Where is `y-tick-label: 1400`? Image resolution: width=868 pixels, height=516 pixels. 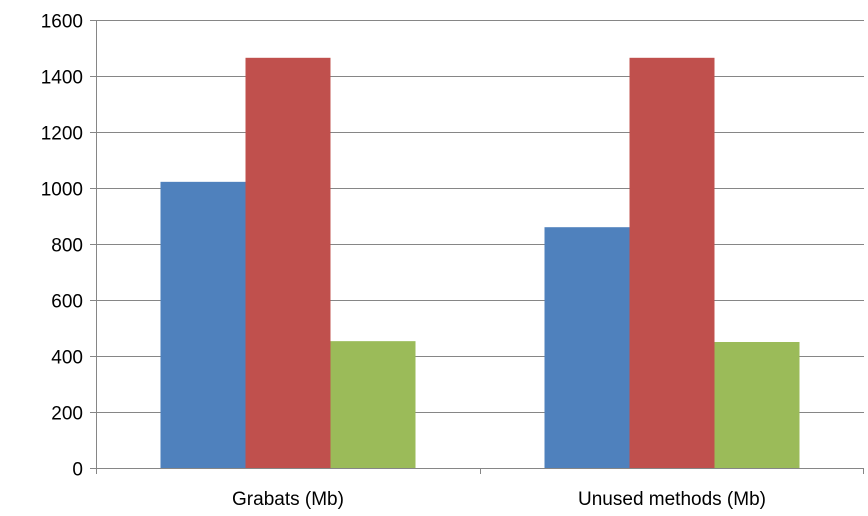 y-tick-label: 1400 is located at coordinates (62, 78).